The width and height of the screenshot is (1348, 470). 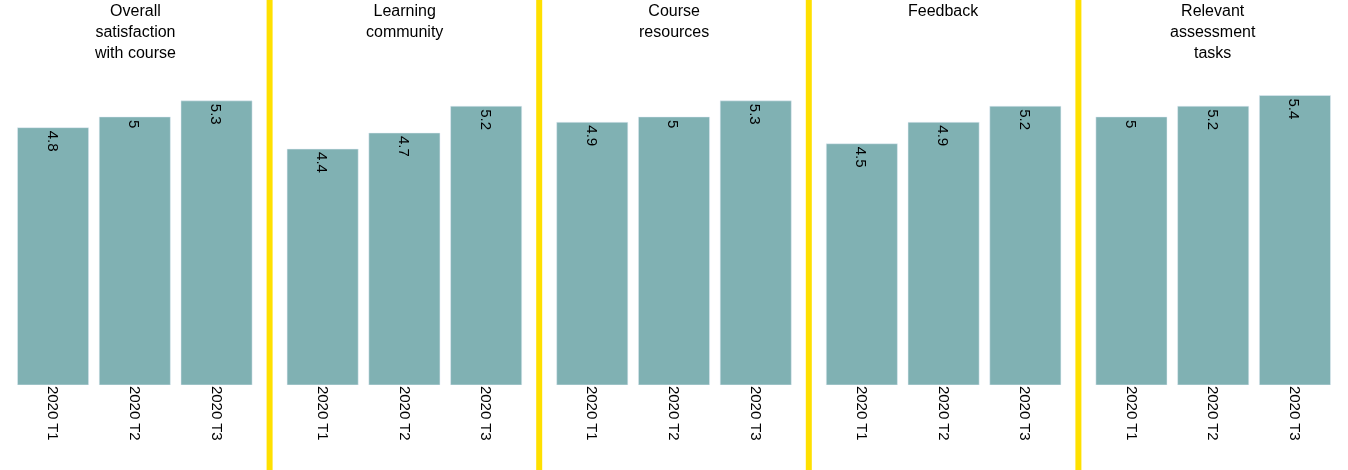 What do you see at coordinates (674, 21) in the screenshot?
I see `chart-title: Course resources` at bounding box center [674, 21].